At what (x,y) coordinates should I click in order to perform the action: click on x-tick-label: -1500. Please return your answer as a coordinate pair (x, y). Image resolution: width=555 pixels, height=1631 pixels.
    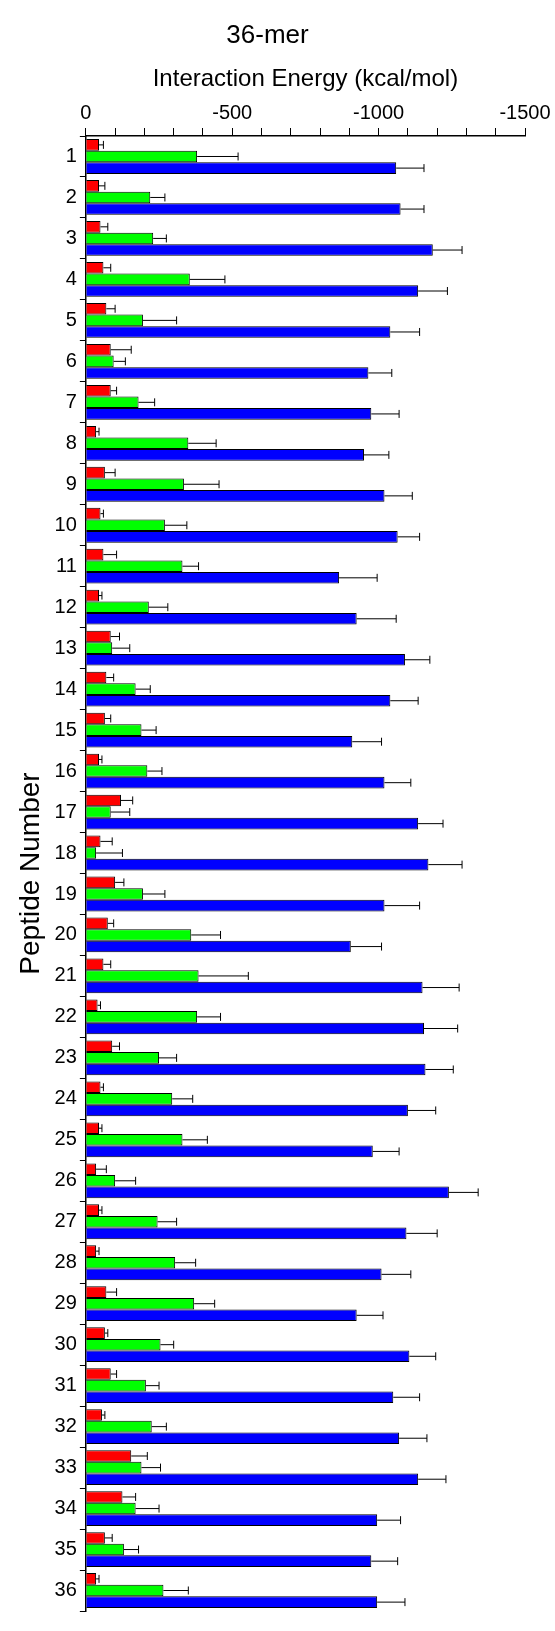
    Looking at the image, I should click on (525, 111).